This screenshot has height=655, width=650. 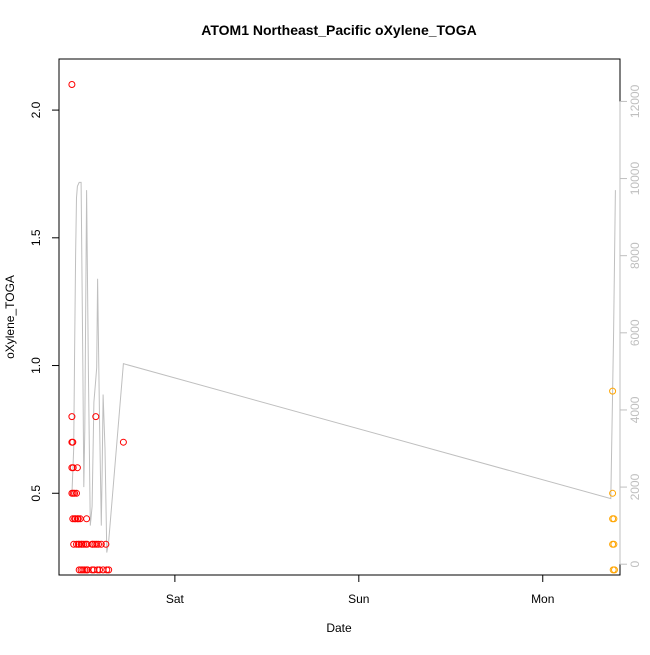 I want to click on y-axis-right: 0 2000 4000 6000 8000 10000 12000, so click(x=630, y=326).